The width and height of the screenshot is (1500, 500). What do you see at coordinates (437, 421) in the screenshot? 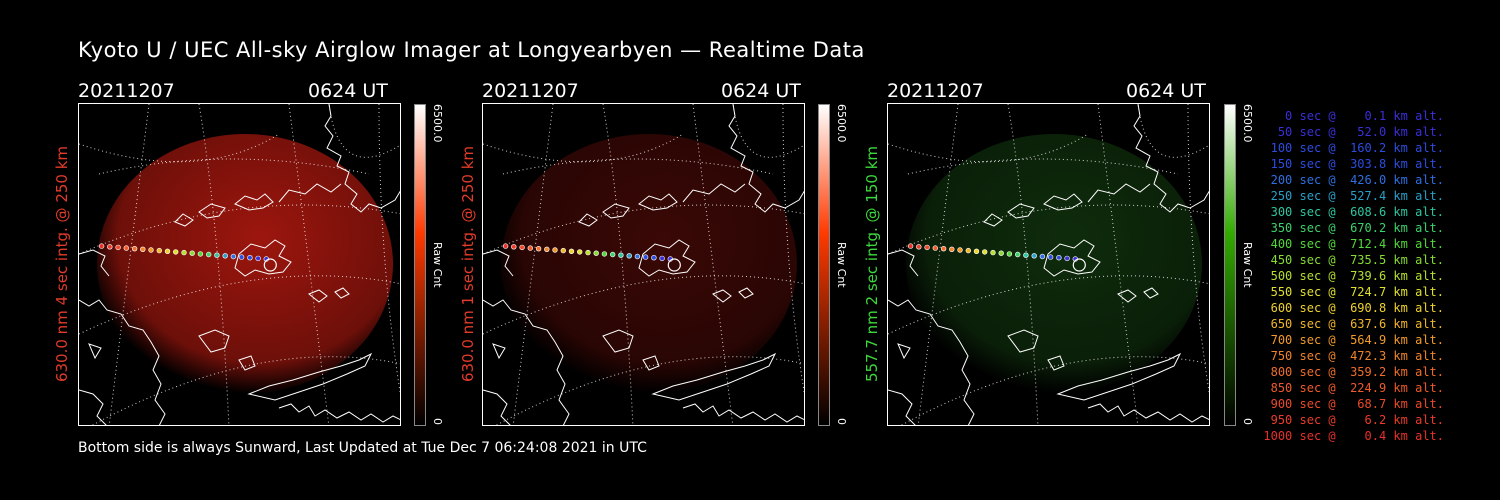
I see `panel-1-colorbar-min: 0` at bounding box center [437, 421].